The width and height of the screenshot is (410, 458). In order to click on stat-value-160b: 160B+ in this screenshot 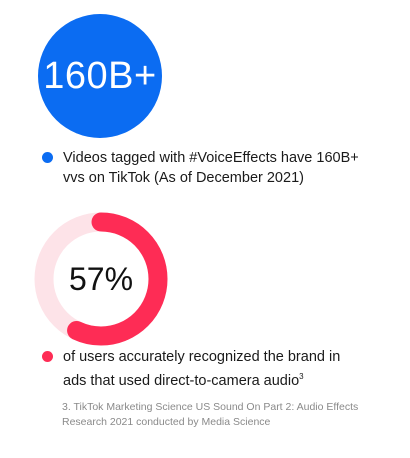, I will do `click(100, 75)`.